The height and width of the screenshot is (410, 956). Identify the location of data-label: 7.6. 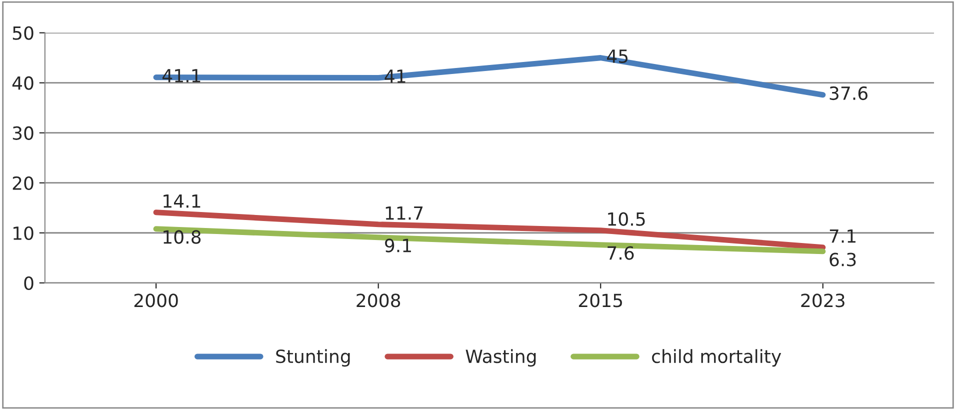
(621, 253).